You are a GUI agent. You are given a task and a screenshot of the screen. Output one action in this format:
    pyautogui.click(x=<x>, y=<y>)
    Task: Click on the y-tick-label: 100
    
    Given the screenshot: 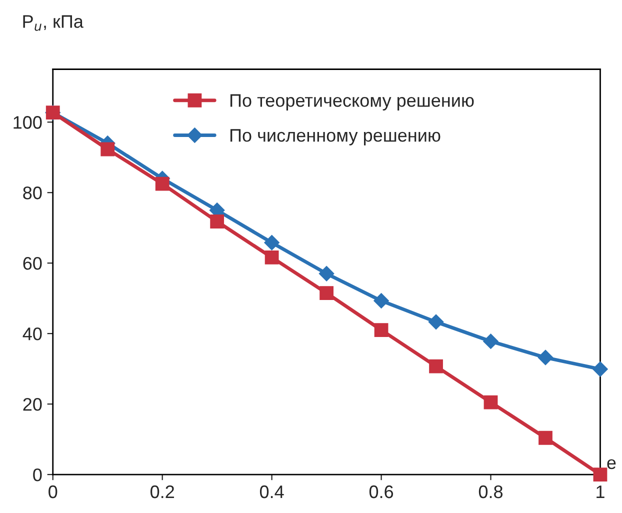 What is the action you would take?
    pyautogui.click(x=28, y=122)
    